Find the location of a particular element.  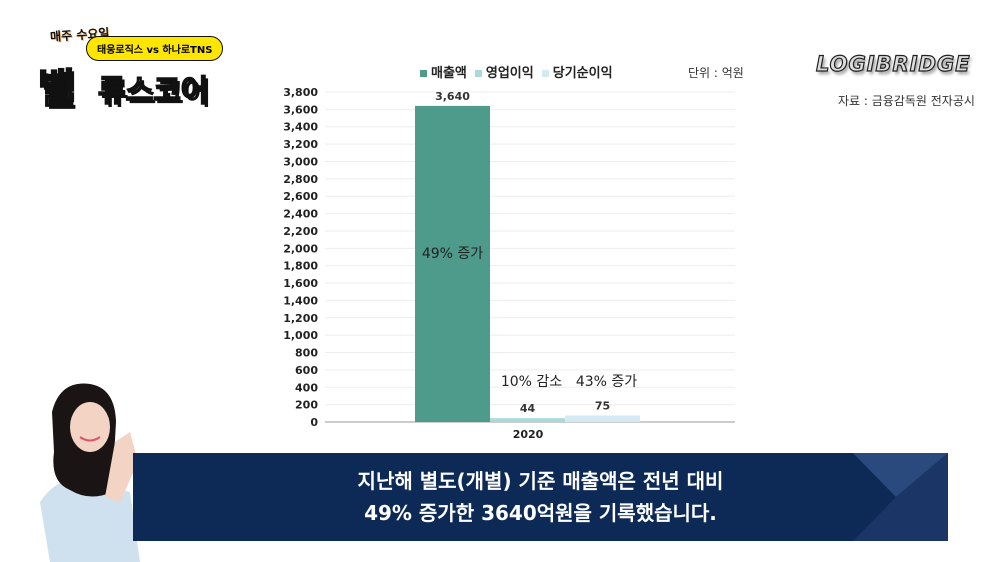

banner-decoration is located at coordinates (900, 497).